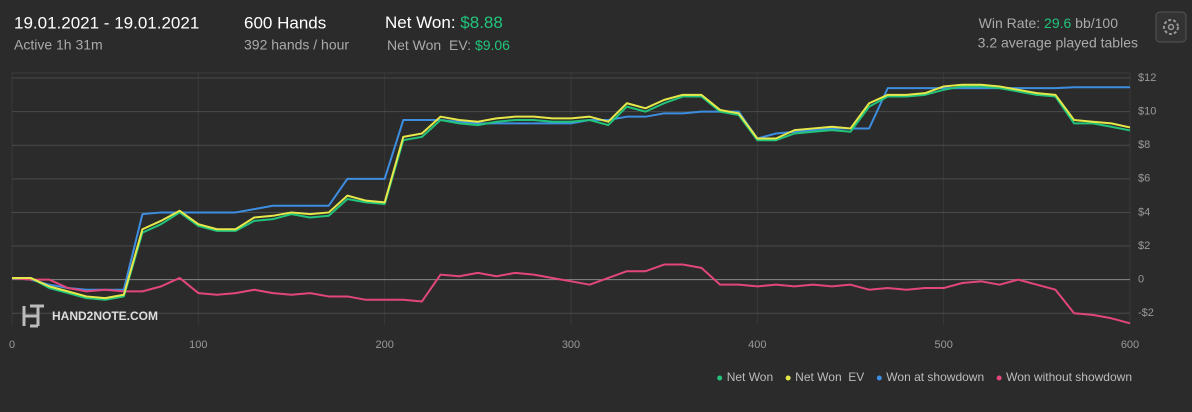  What do you see at coordinates (829, 377) in the screenshot?
I see `legend-label: Net Won EV` at bounding box center [829, 377].